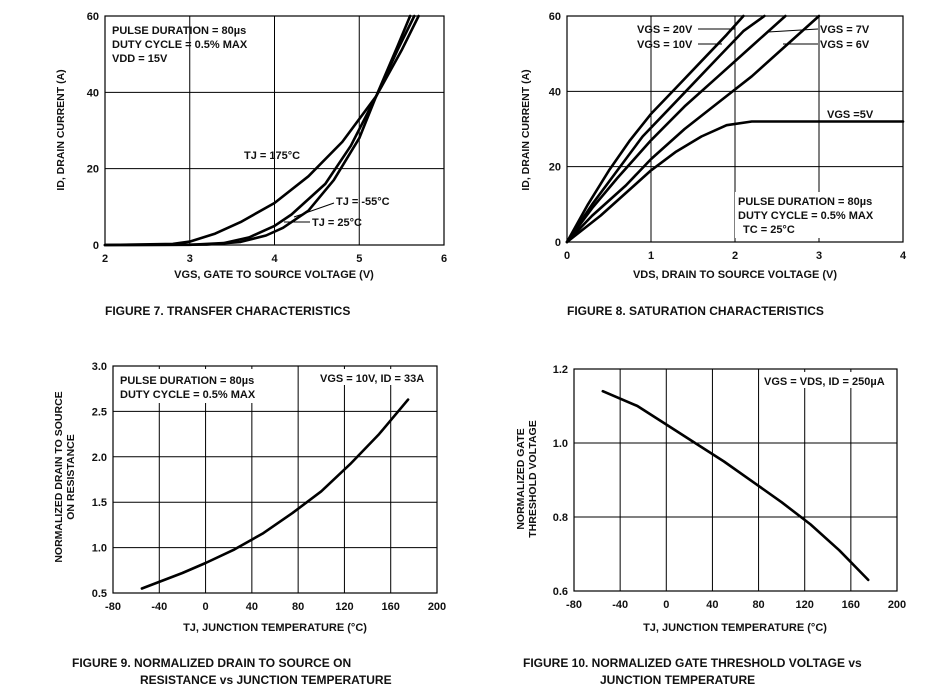  I want to click on y-tick-label: 2.0, so click(99, 458).